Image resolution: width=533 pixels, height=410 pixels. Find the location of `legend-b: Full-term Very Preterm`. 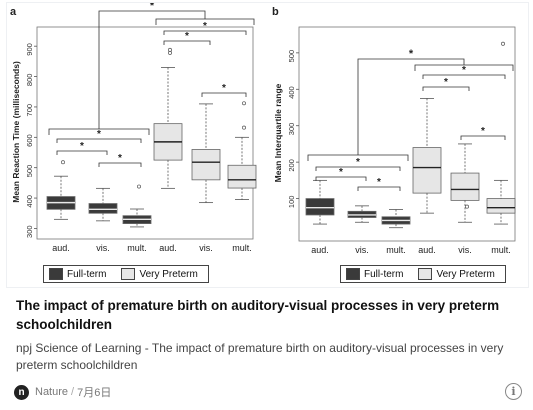

legend-b: Full-term Very Preterm is located at coordinates (423, 274).